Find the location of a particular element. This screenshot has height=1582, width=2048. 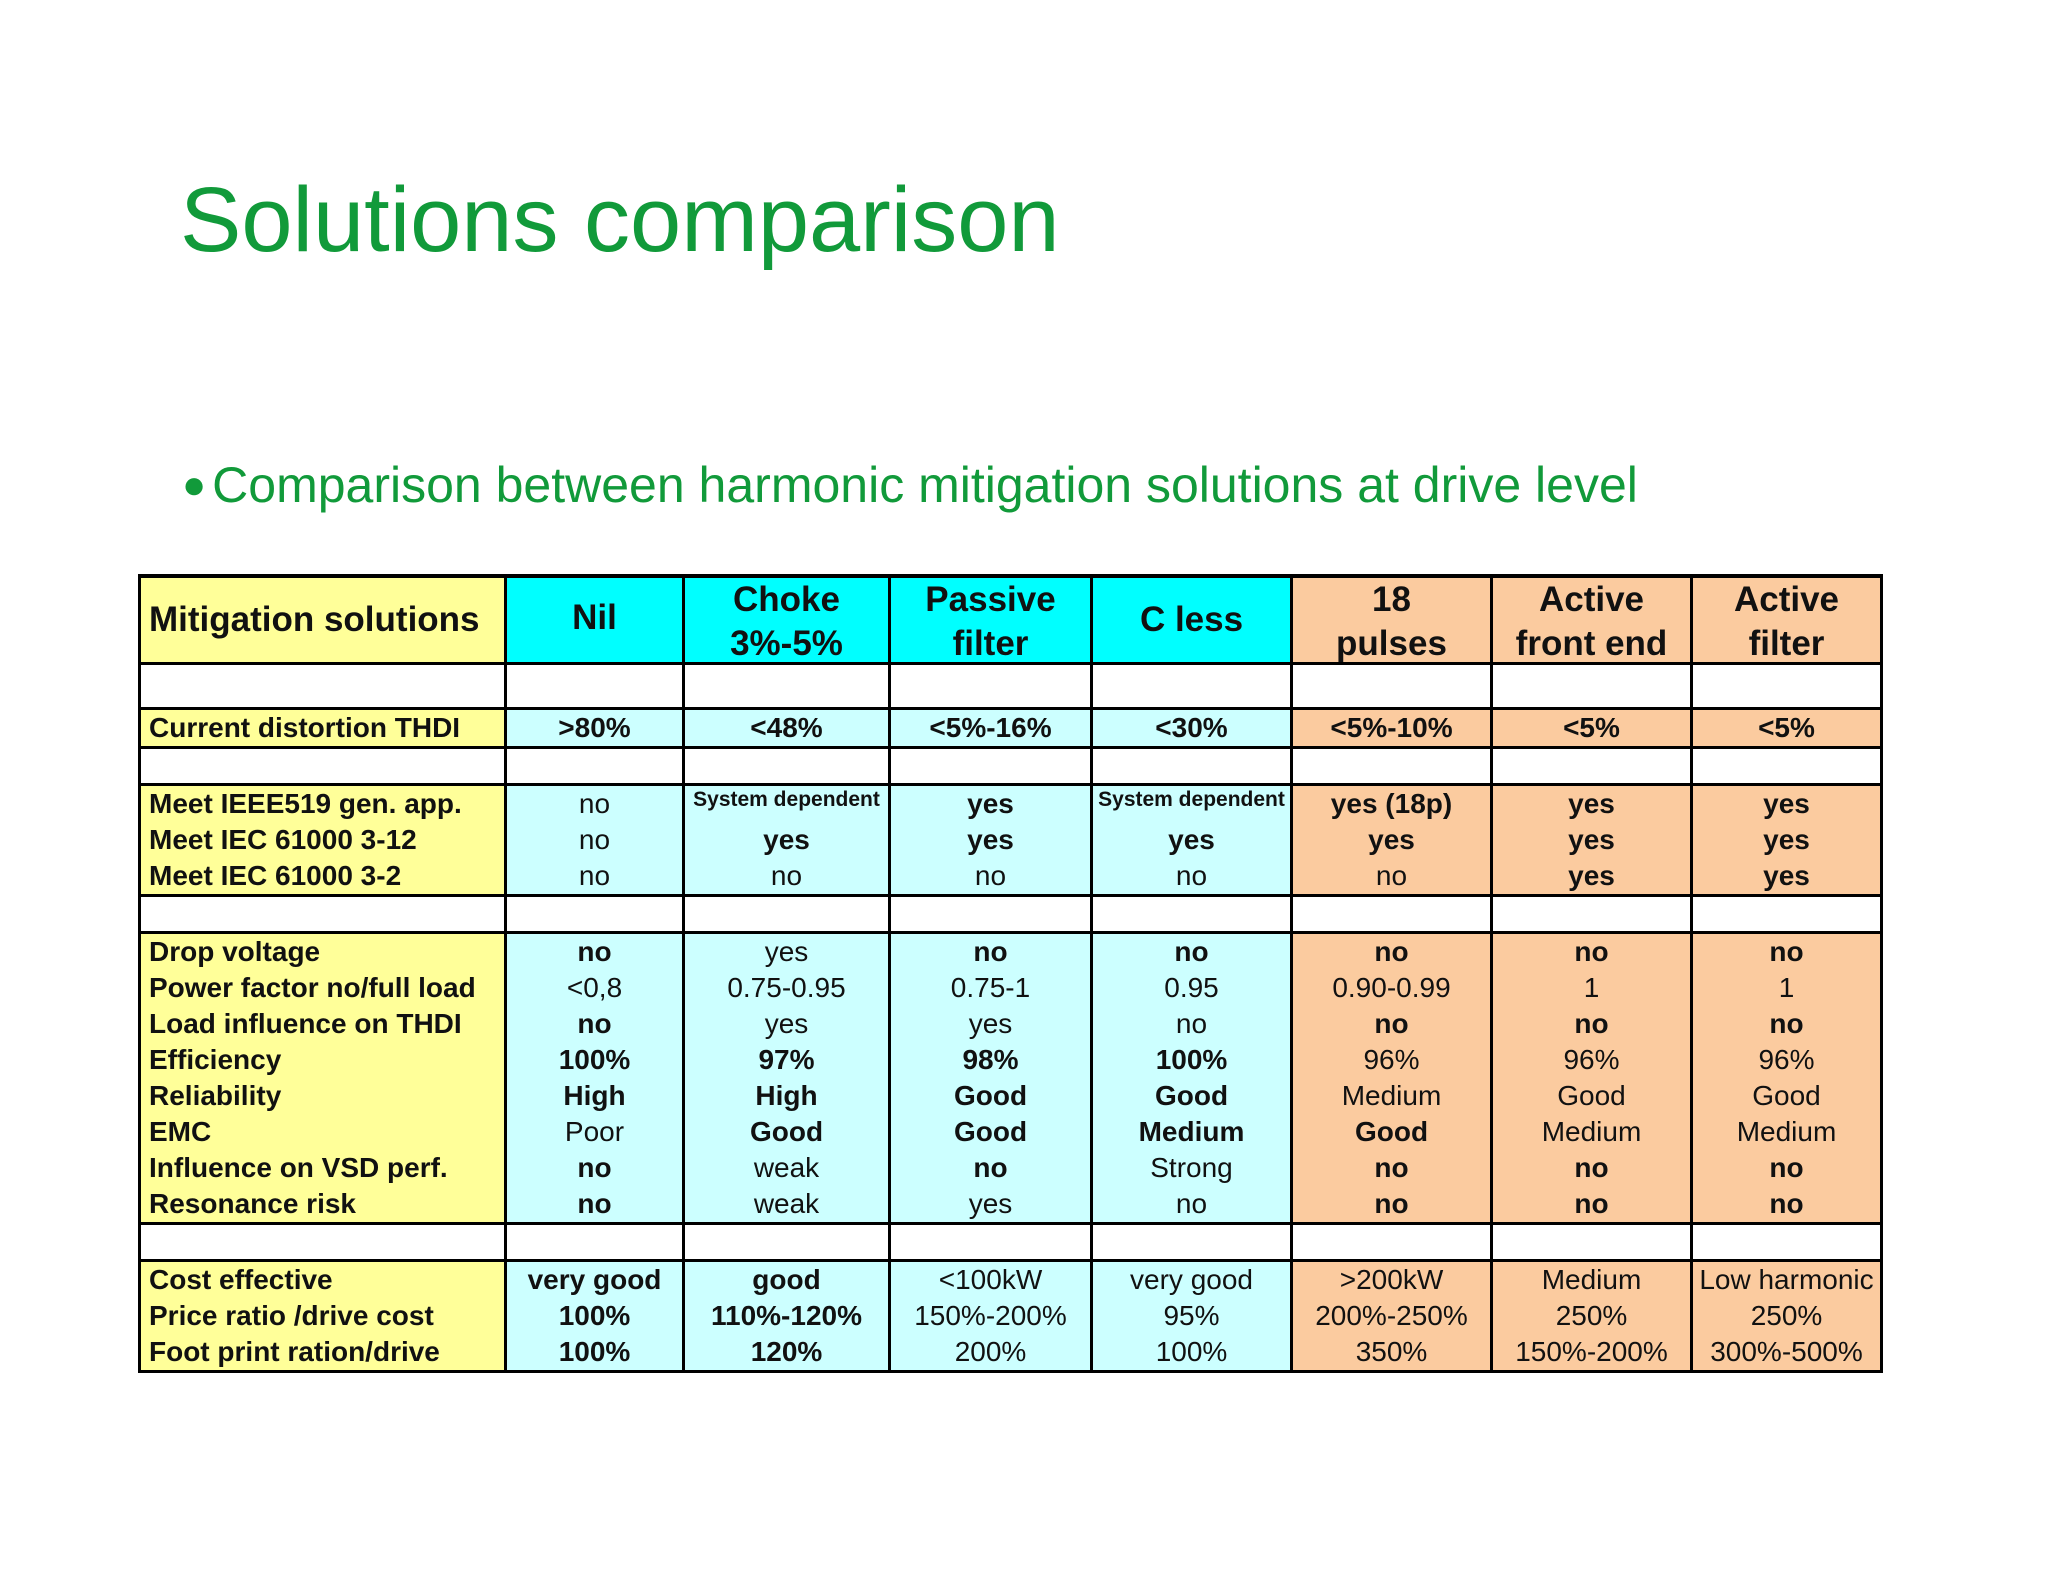

table-cell: <5%-10% is located at coordinates (1391, 728).